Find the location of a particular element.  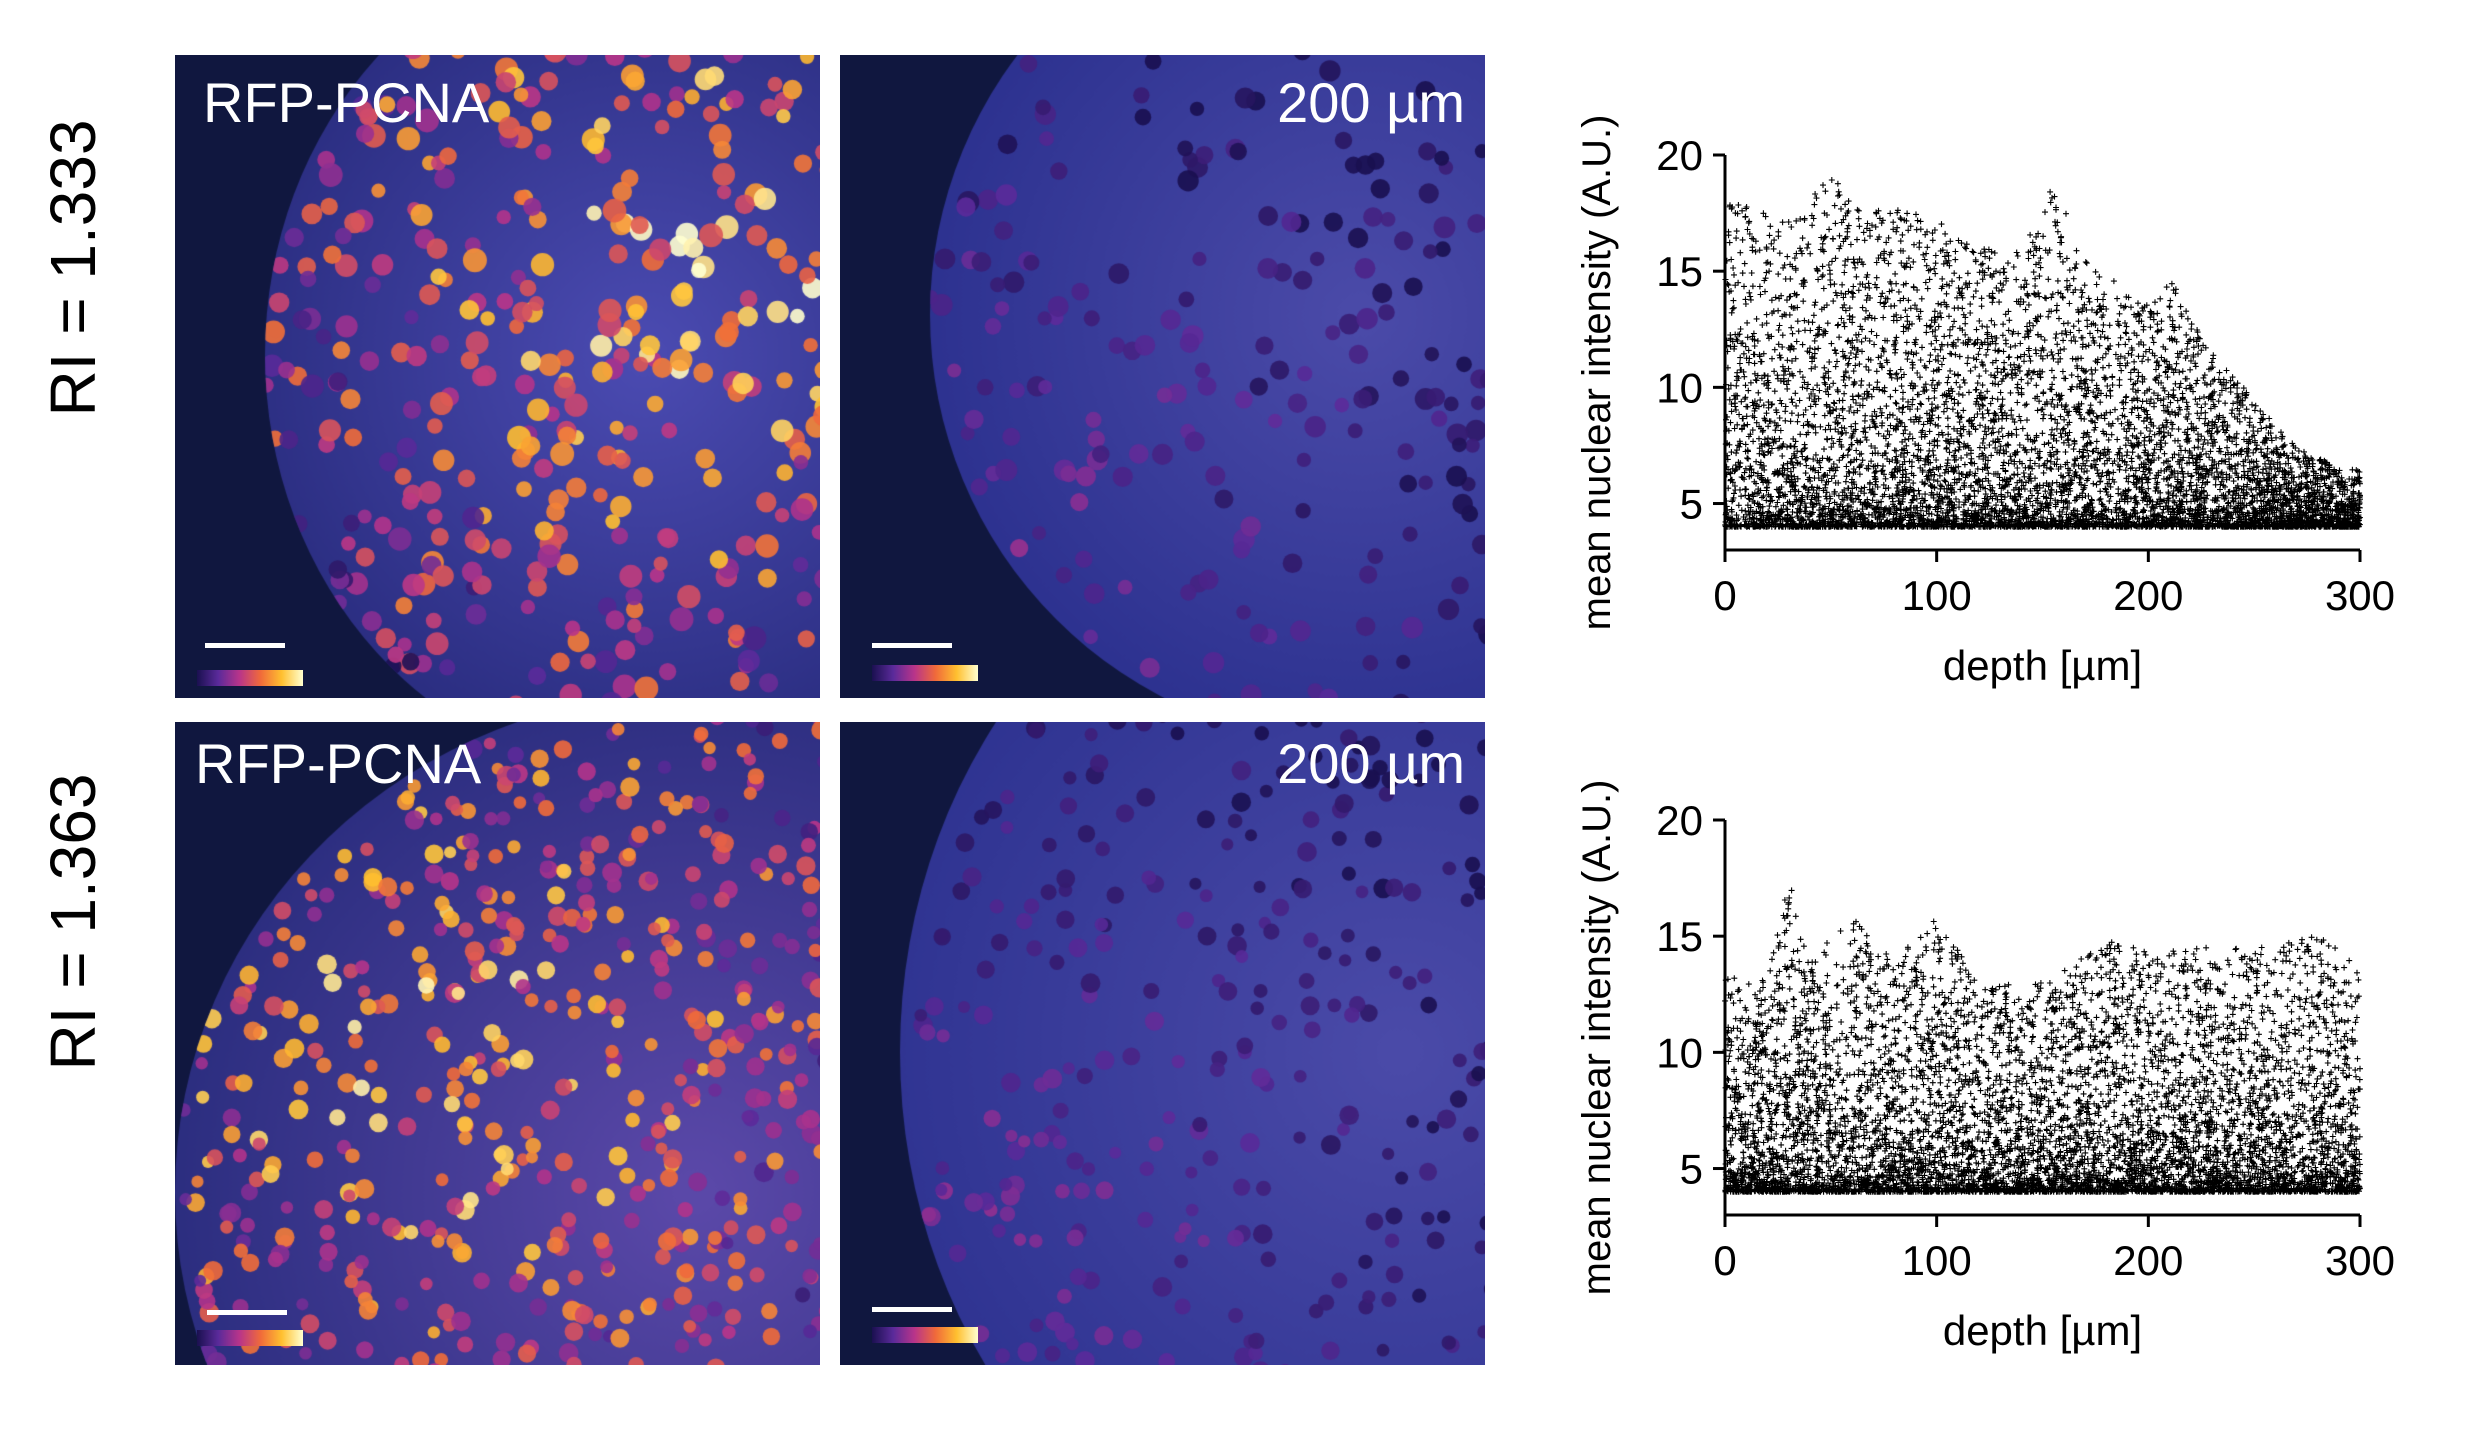

image-panel-row2-depth: 200 µm is located at coordinates (1162, 1043).